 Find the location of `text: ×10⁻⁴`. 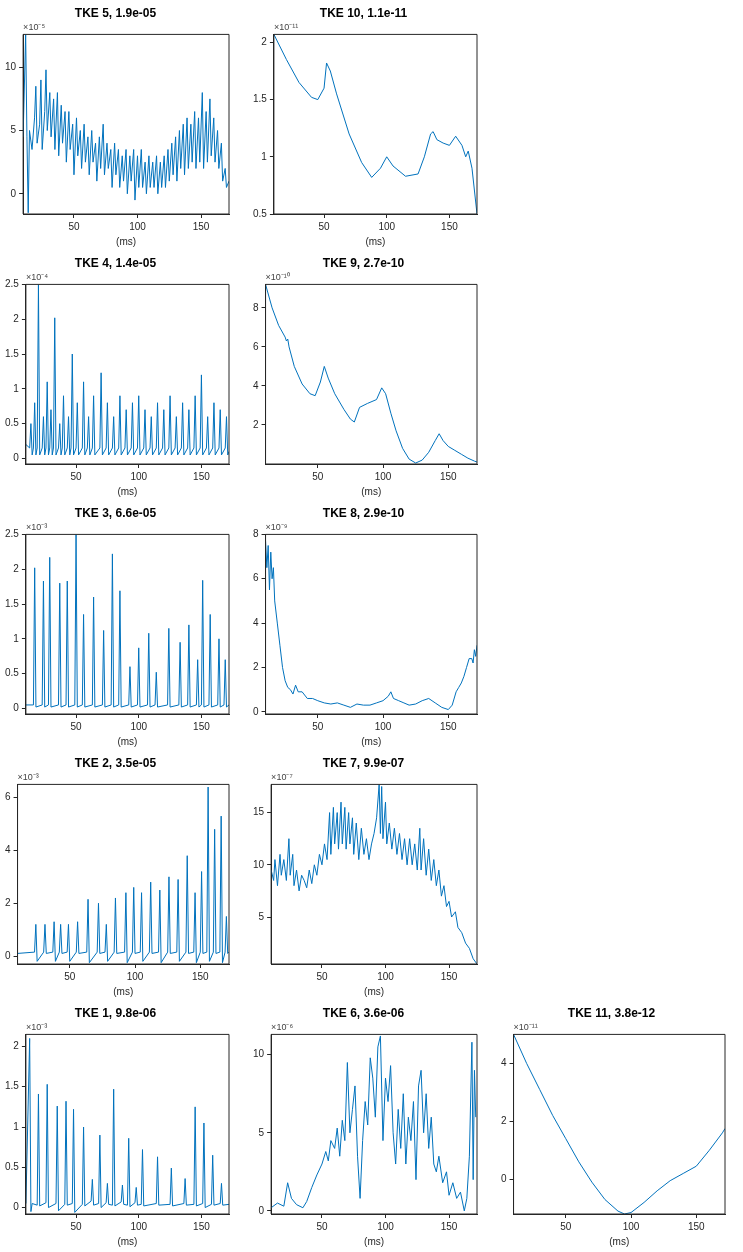

text: ×10⁻⁴ is located at coordinates (37, 277).